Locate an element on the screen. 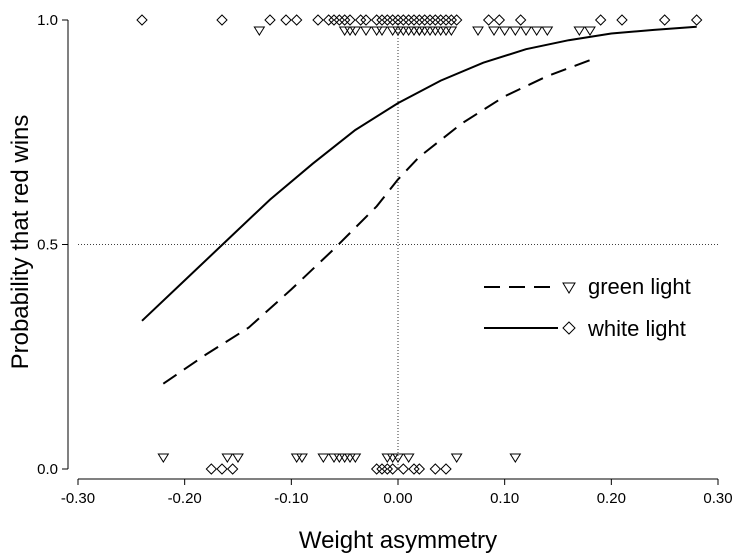 This screenshot has width=742, height=556. x-tick-label: -0.20 is located at coordinates (185, 498).